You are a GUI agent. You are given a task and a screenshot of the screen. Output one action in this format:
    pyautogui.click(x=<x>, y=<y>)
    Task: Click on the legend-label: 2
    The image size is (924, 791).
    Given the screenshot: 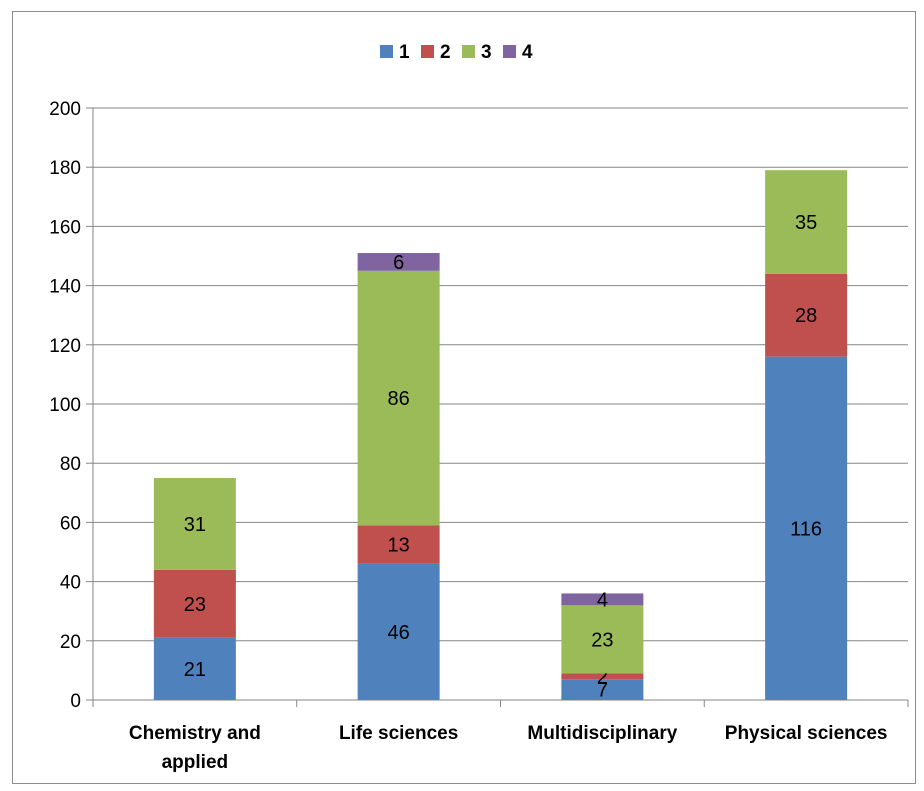 What is the action you would take?
    pyautogui.click(x=445, y=52)
    